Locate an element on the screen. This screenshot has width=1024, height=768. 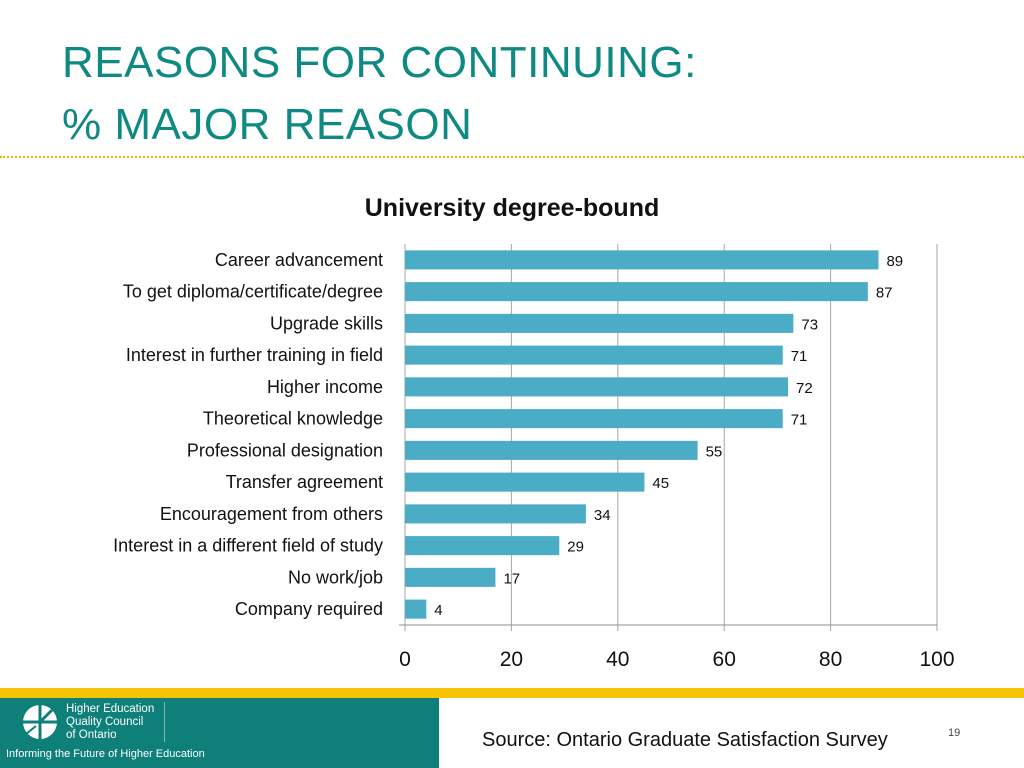
x-tick-label: 100 is located at coordinates (936, 659).